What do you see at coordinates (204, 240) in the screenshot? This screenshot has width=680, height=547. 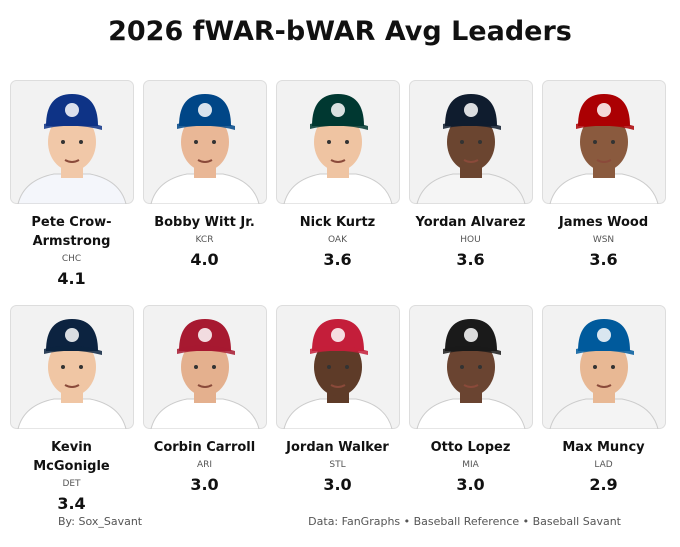 I see `team: KCR` at bounding box center [204, 240].